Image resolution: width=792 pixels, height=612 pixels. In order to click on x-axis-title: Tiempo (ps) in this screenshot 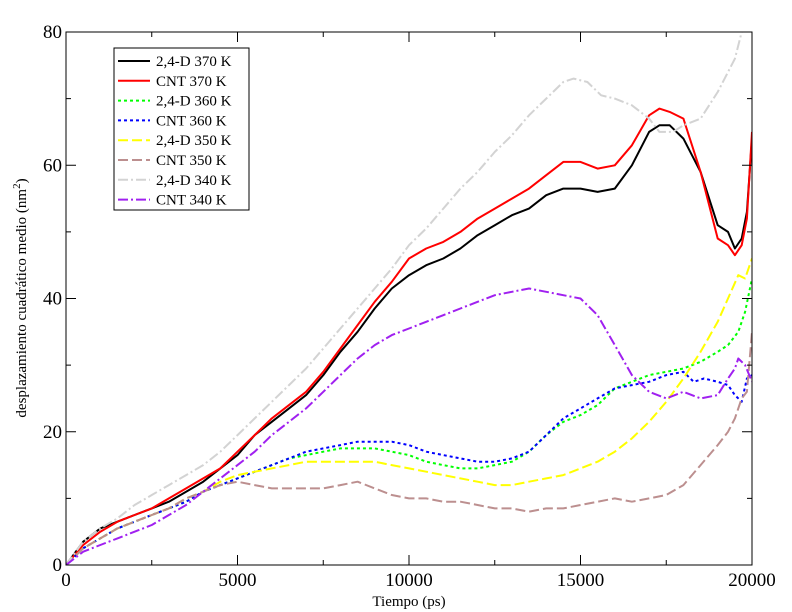, I will do `click(408, 602)`.